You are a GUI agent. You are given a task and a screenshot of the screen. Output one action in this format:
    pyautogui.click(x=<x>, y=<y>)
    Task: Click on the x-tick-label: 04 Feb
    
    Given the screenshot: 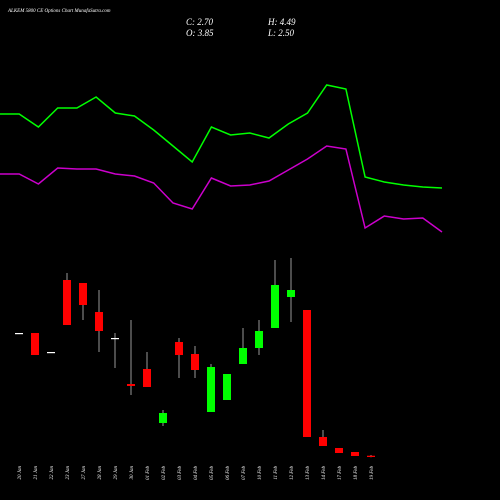 What is the action you would take?
    pyautogui.click(x=196, y=473)
    